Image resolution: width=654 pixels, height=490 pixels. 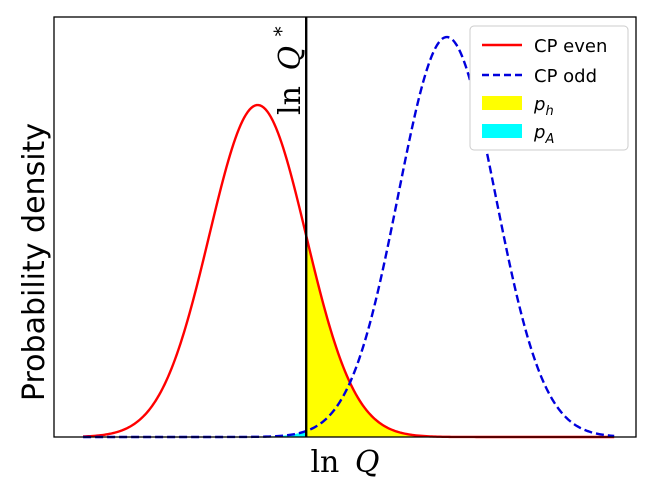 What do you see at coordinates (324, 462) in the screenshot?
I see `x-axis-label-ln: ln` at bounding box center [324, 462].